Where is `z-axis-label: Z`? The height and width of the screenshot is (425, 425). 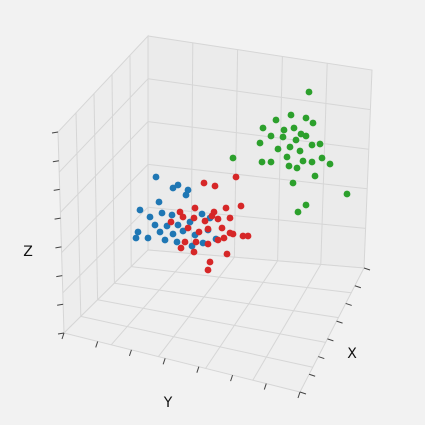 z-axis-label: Z is located at coordinates (28, 252).